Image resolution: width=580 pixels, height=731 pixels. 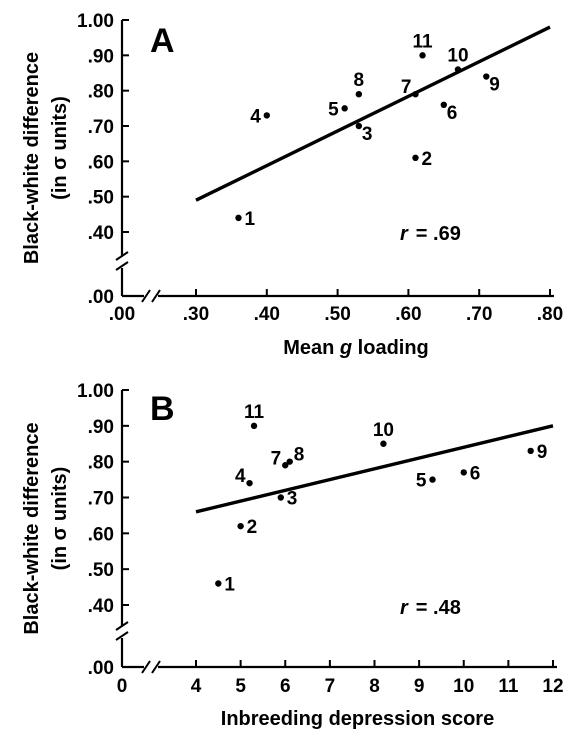 I want to click on x-tick-label: .50, so click(x=337, y=314).